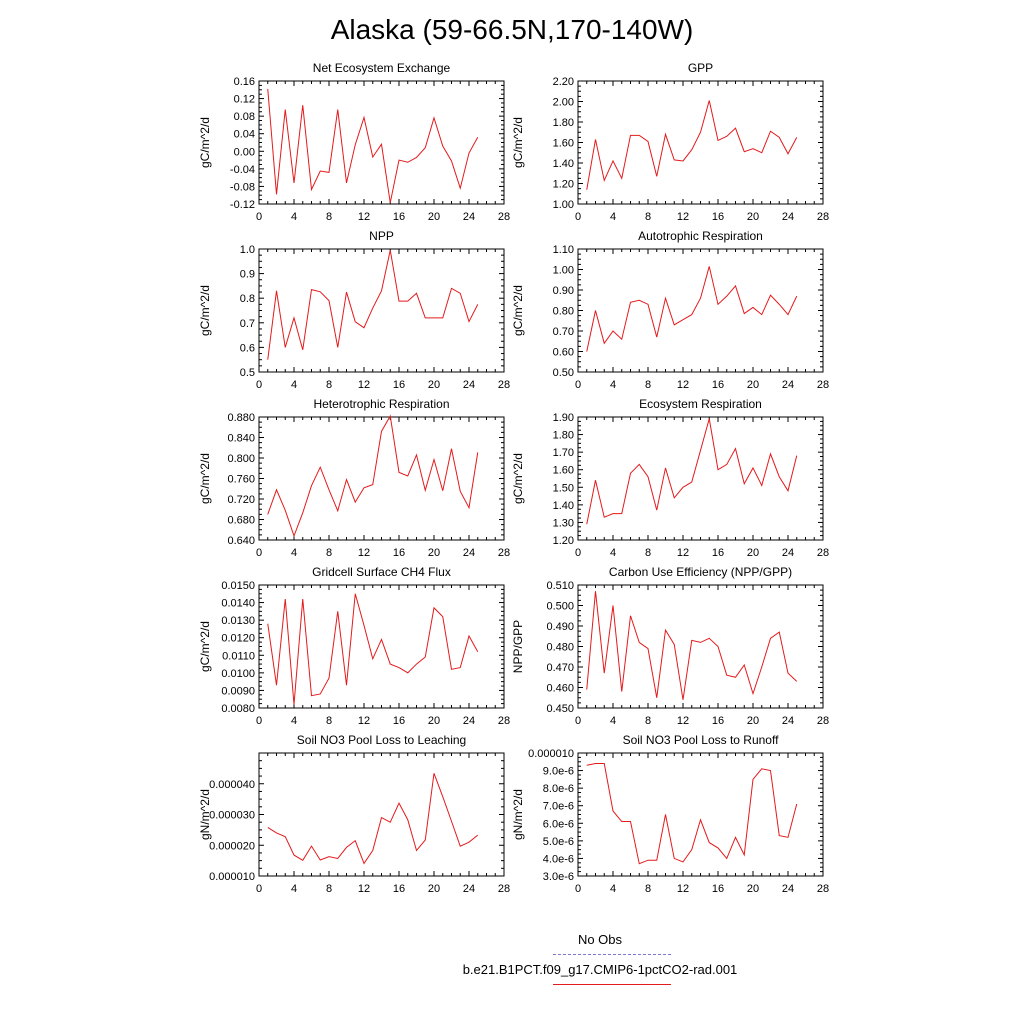  What do you see at coordinates (613, 217) in the screenshot?
I see `chart-1-xtick-label-1: 4` at bounding box center [613, 217].